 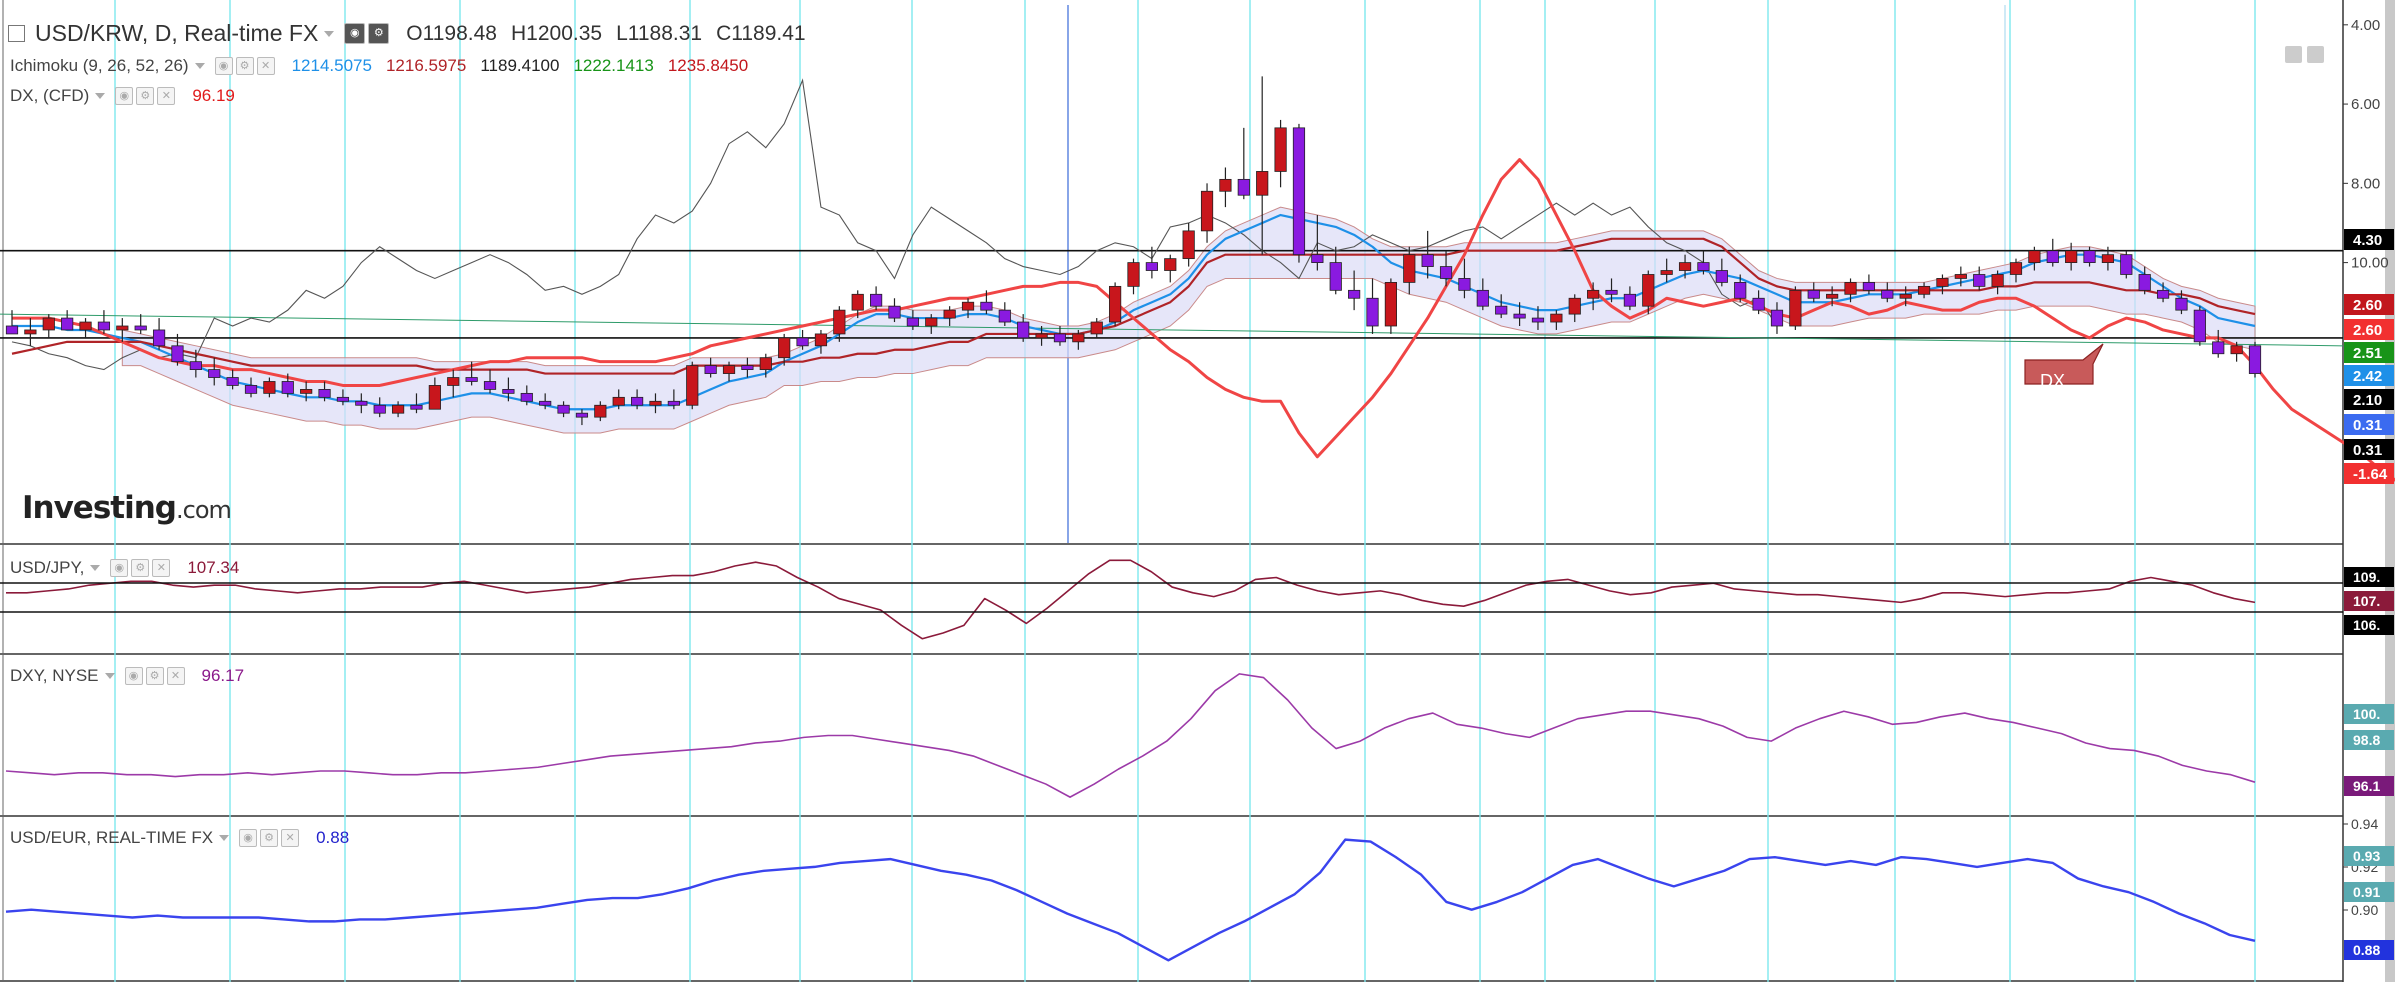 What do you see at coordinates (16, 33) in the screenshot?
I see `collapse-icon` at bounding box center [16, 33].